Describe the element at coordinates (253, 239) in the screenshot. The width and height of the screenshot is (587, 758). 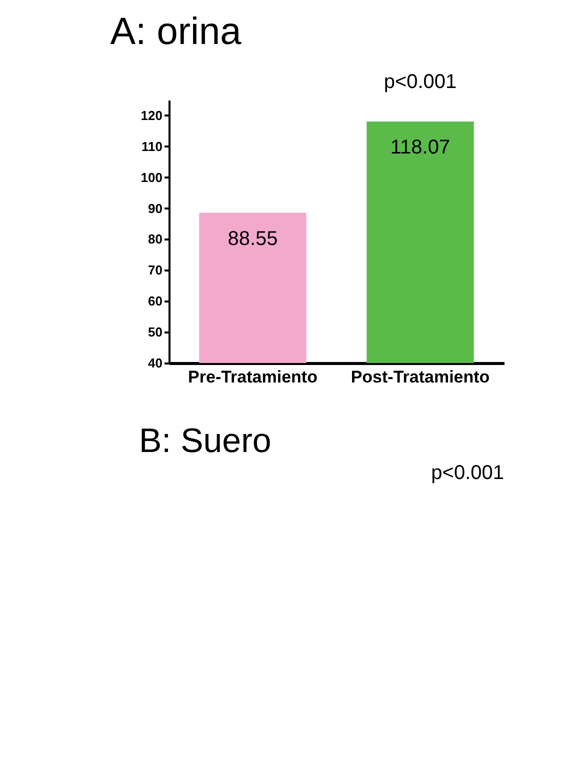
I see `data-label: 88.55` at that location.